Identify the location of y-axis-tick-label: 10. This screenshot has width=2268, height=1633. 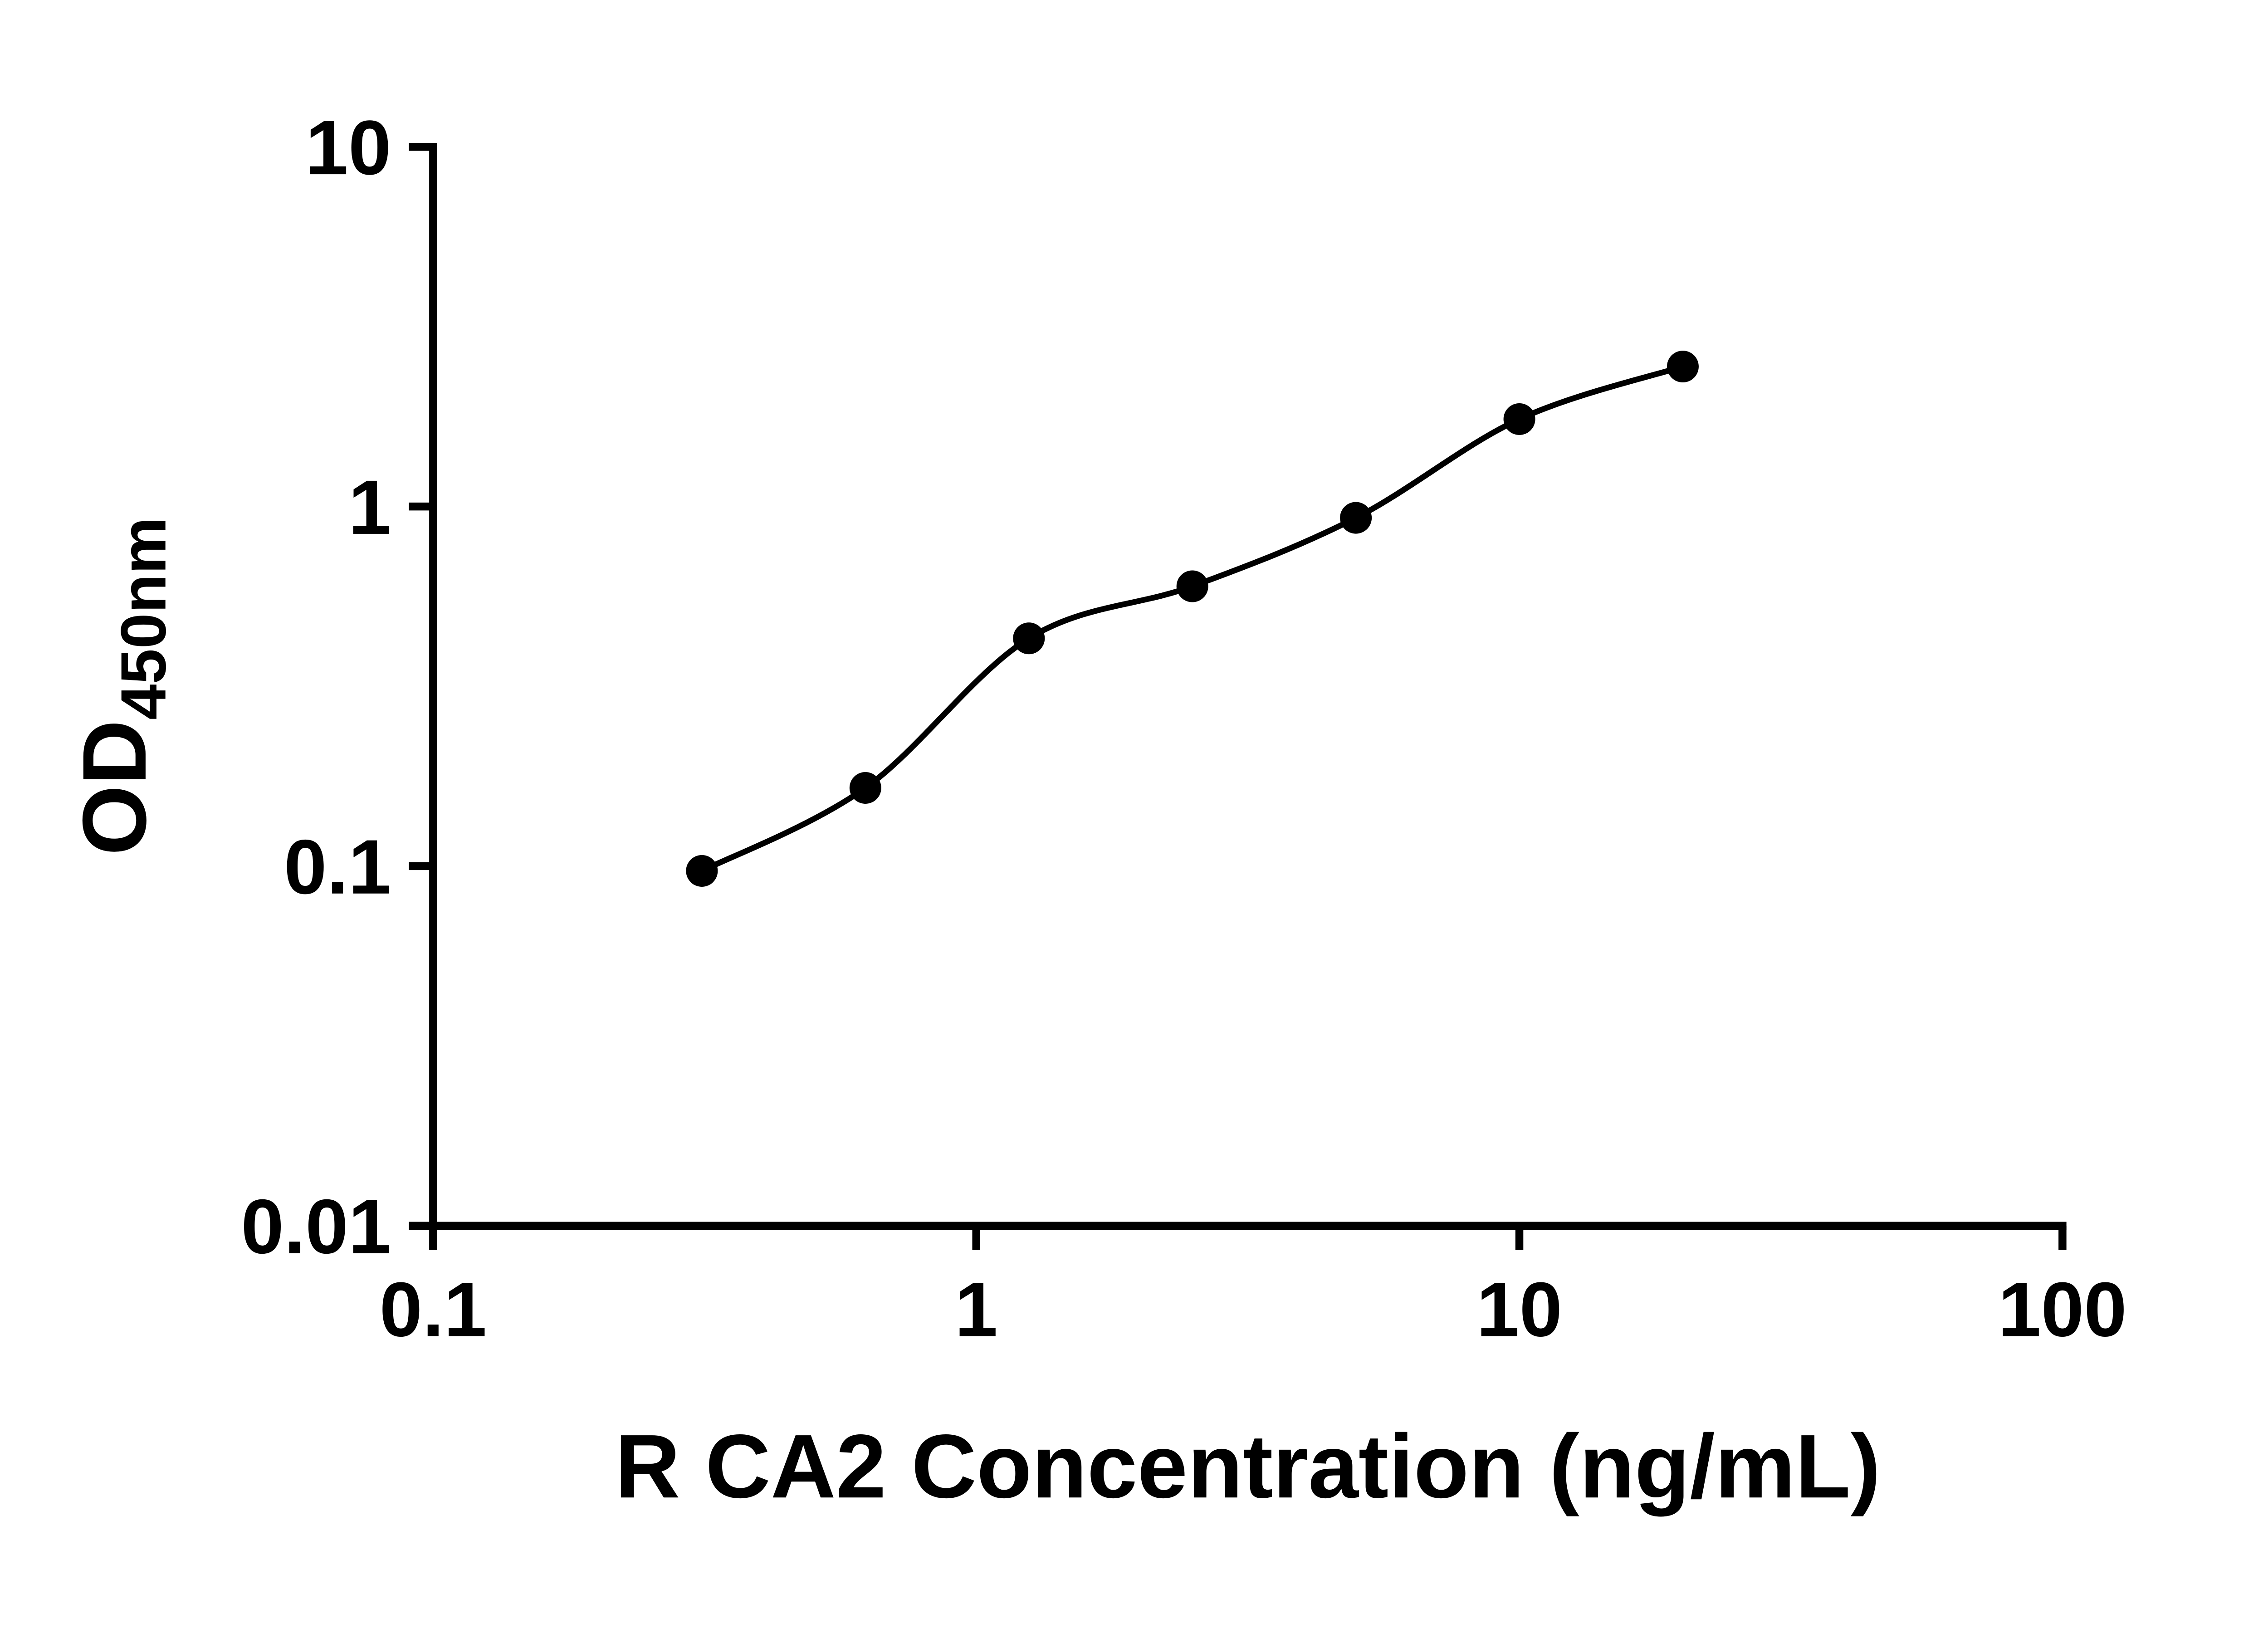
(348, 148).